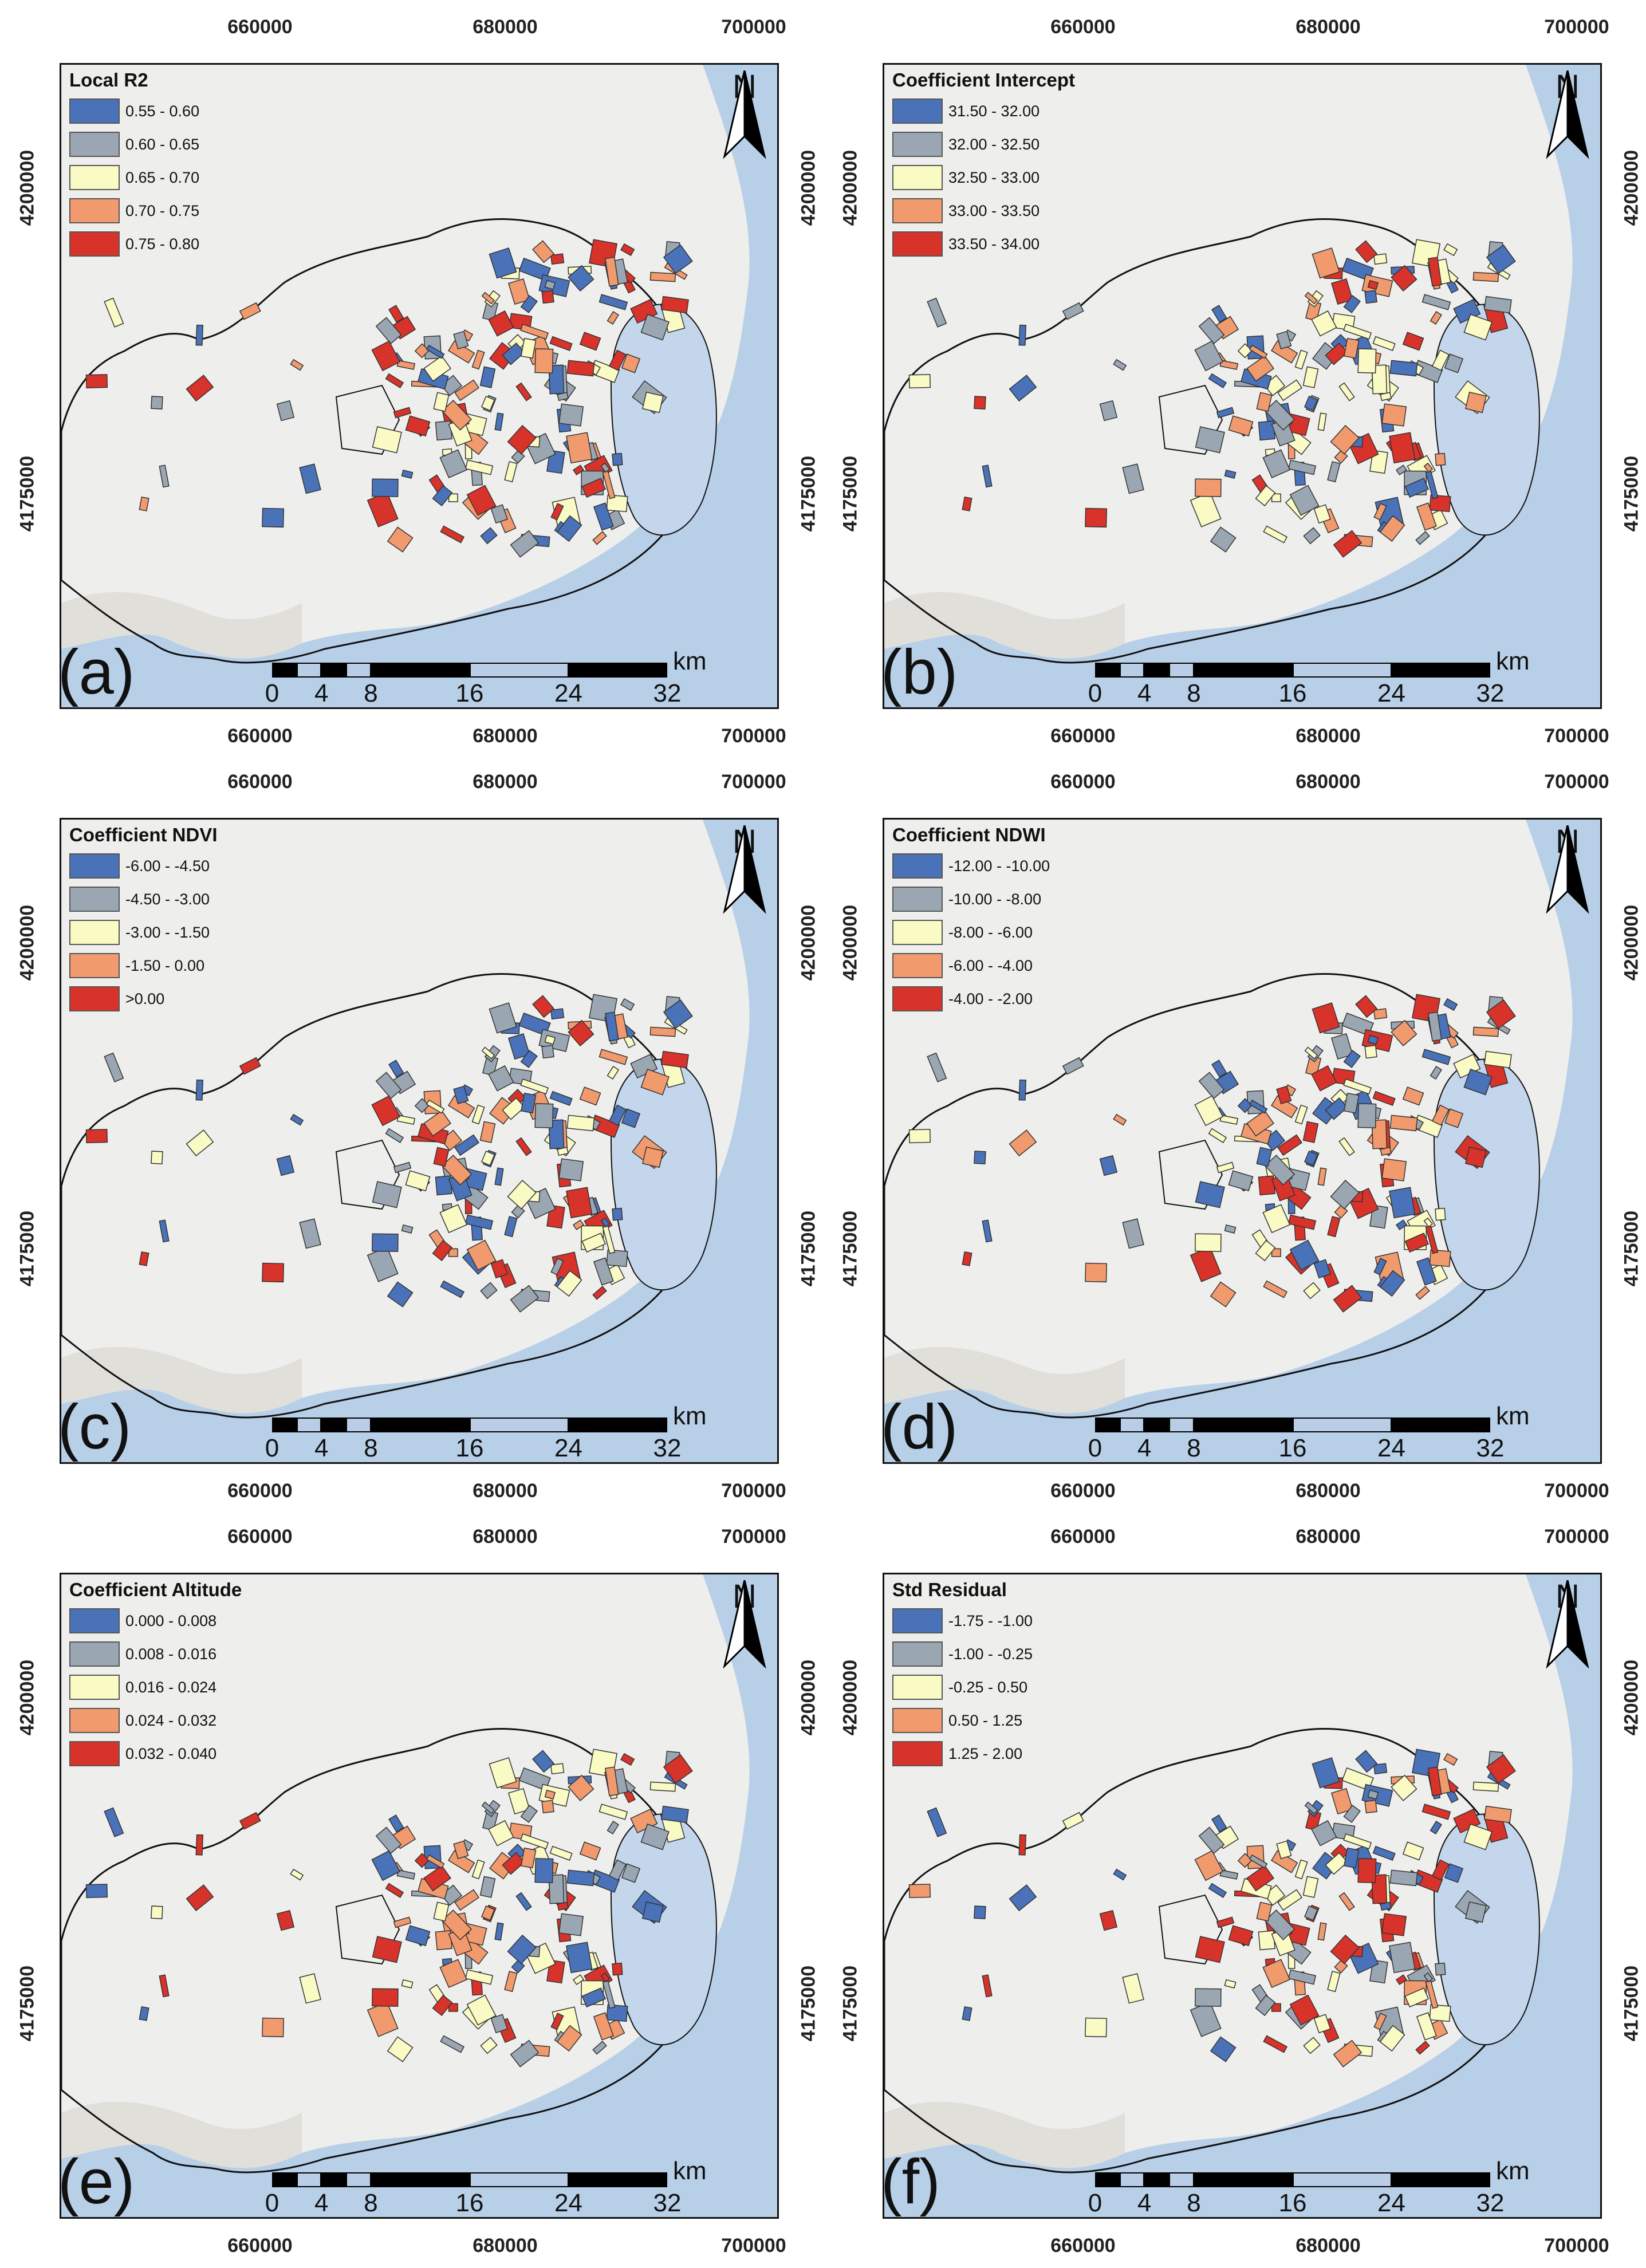 The image size is (1646, 2268). Describe the element at coordinates (1194, 1448) in the screenshot. I see `scale-tick-label: 8` at that location.